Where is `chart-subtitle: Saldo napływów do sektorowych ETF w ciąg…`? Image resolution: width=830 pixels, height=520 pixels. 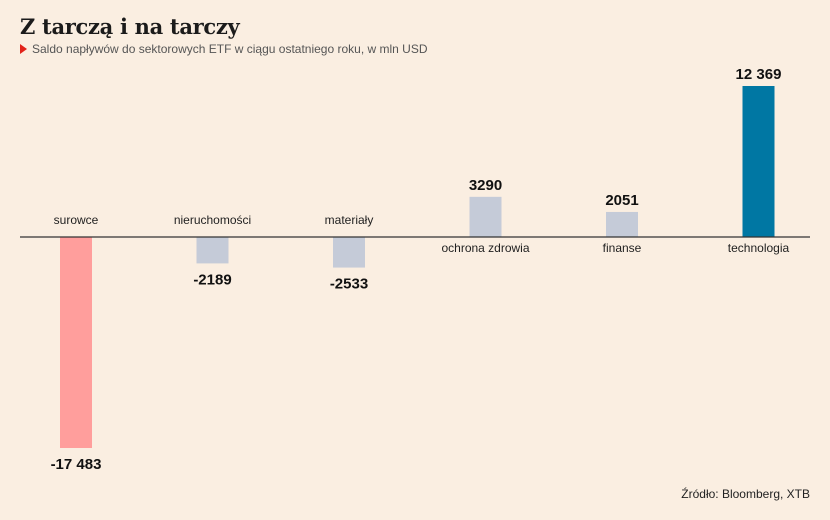
chart-subtitle: Saldo napływów do sektorowych ETF w ciąg… is located at coordinates (224, 49).